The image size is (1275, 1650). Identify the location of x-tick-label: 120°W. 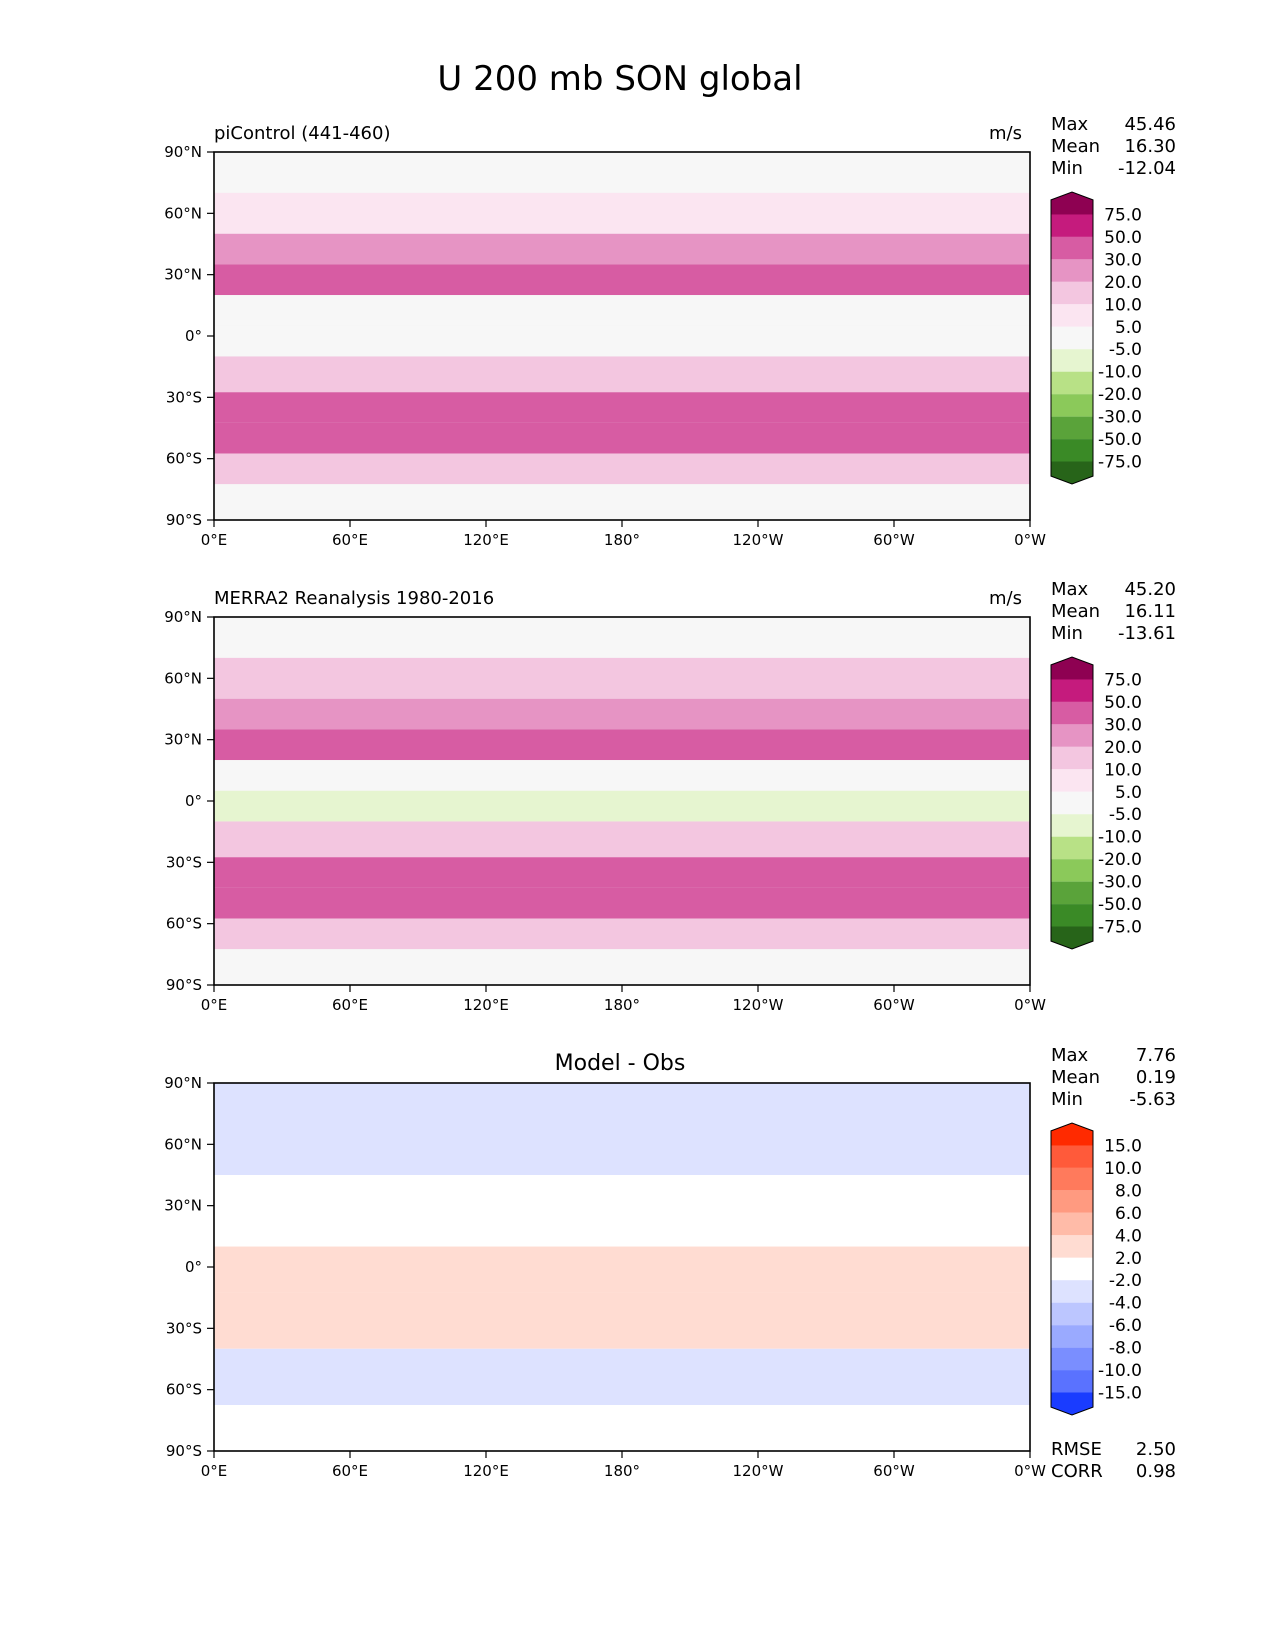
(758, 1471).